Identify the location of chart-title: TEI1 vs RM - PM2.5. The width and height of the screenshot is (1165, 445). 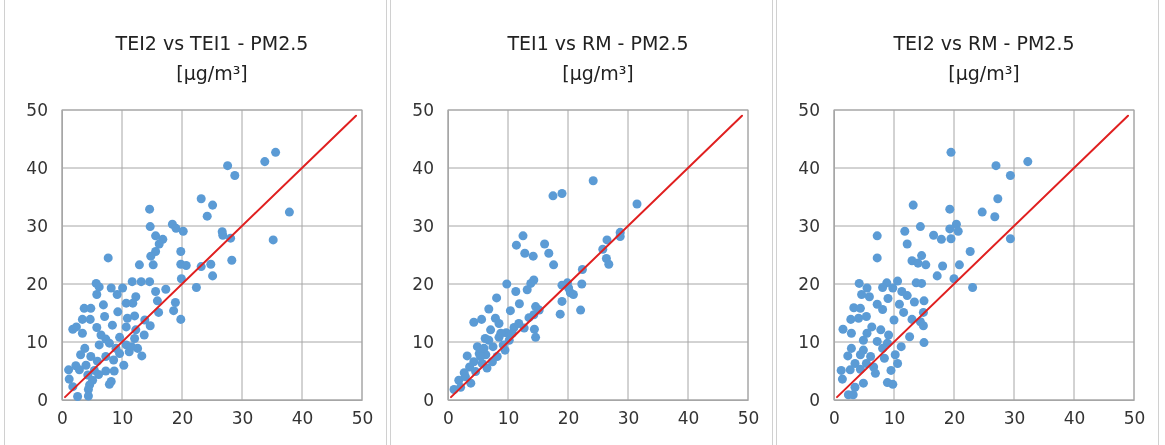
(597, 43).